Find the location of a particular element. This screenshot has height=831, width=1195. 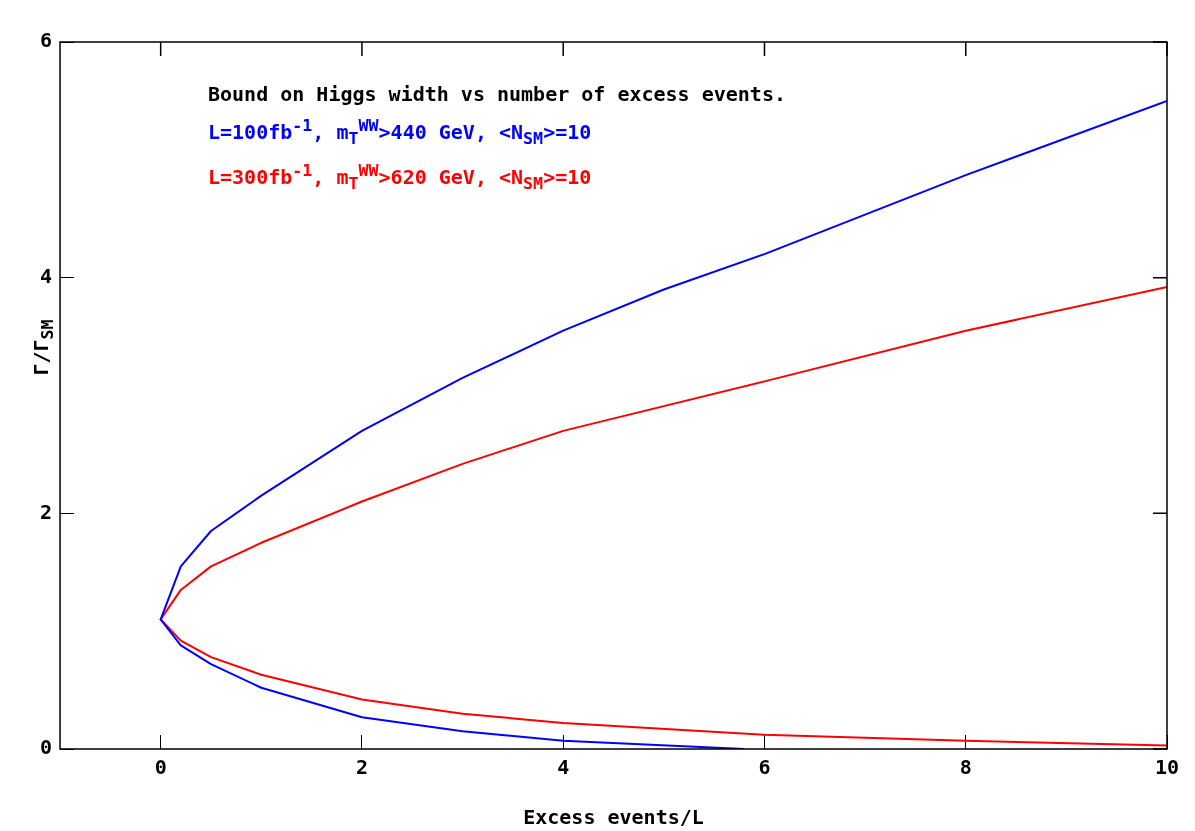

x-tick-label: 10 is located at coordinates (1167, 767).